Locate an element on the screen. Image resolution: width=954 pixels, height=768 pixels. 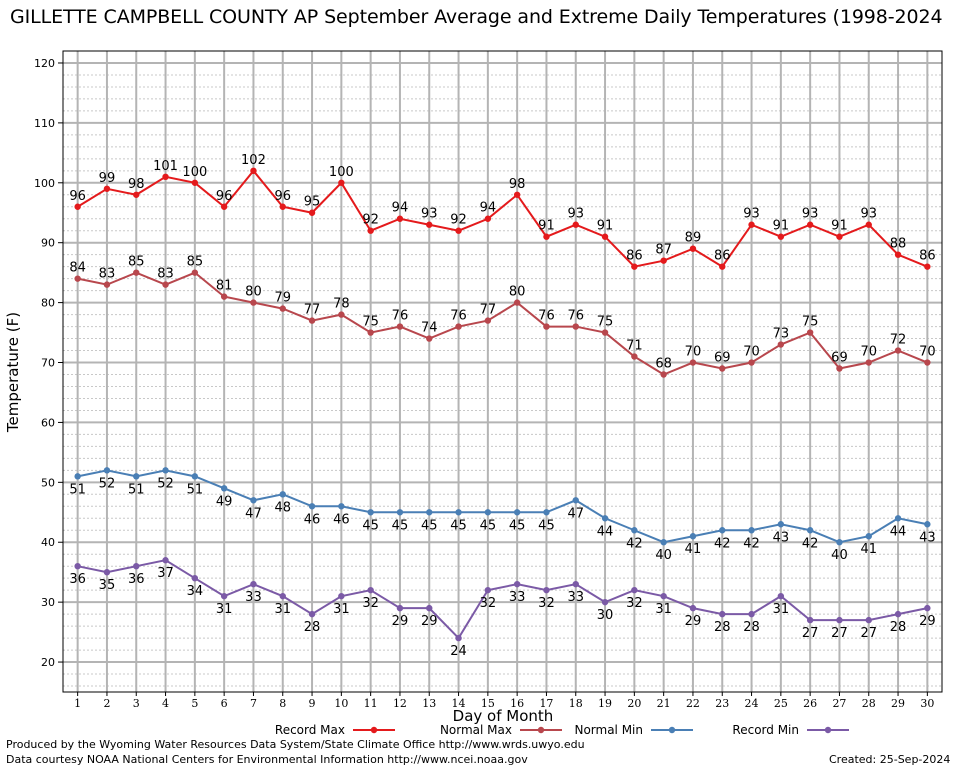
y-tick-label: 20 is located at coordinates (48, 662).